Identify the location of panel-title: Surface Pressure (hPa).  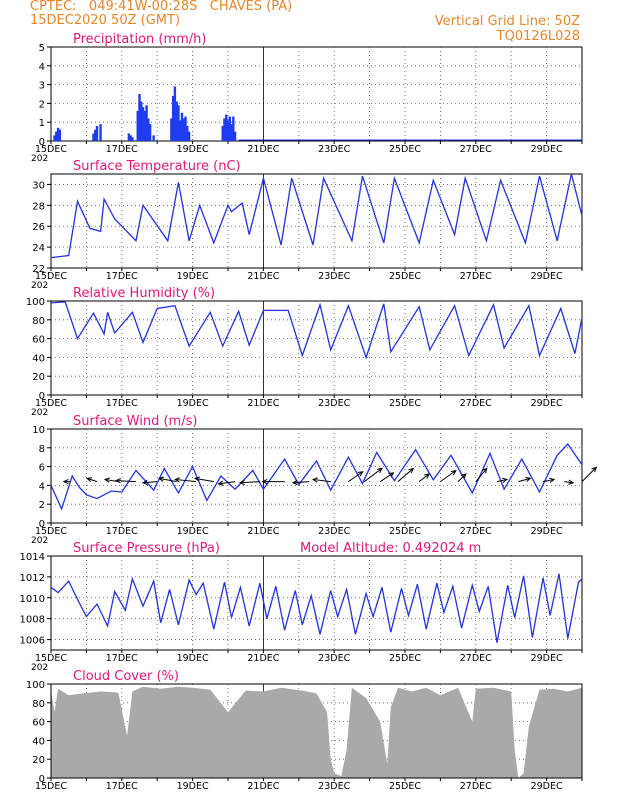
(146, 548).